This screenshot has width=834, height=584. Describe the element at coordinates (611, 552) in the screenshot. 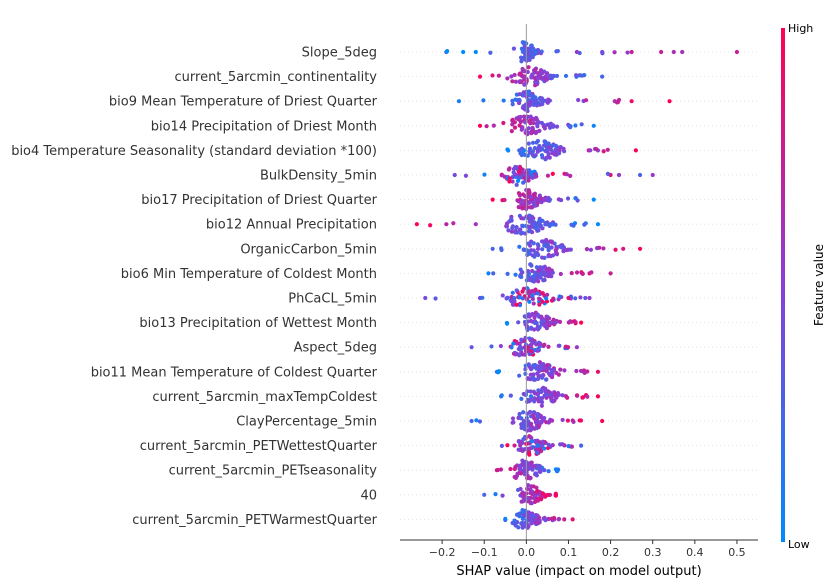

I see `x-tick-label: 0.2` at that location.